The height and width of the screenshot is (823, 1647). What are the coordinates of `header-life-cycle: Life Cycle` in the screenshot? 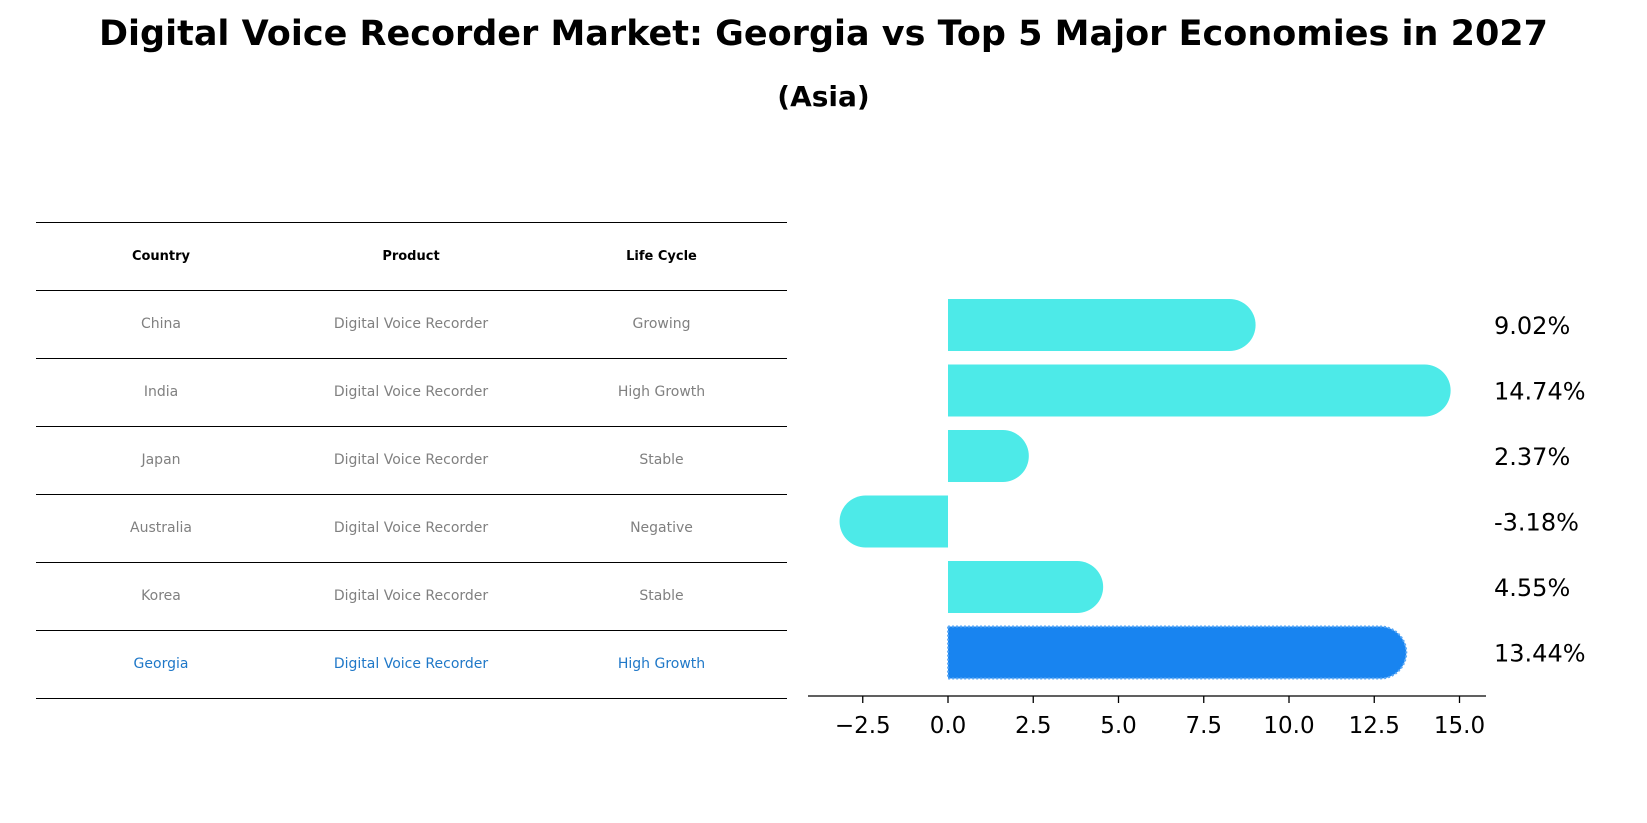 It's located at (661, 256).